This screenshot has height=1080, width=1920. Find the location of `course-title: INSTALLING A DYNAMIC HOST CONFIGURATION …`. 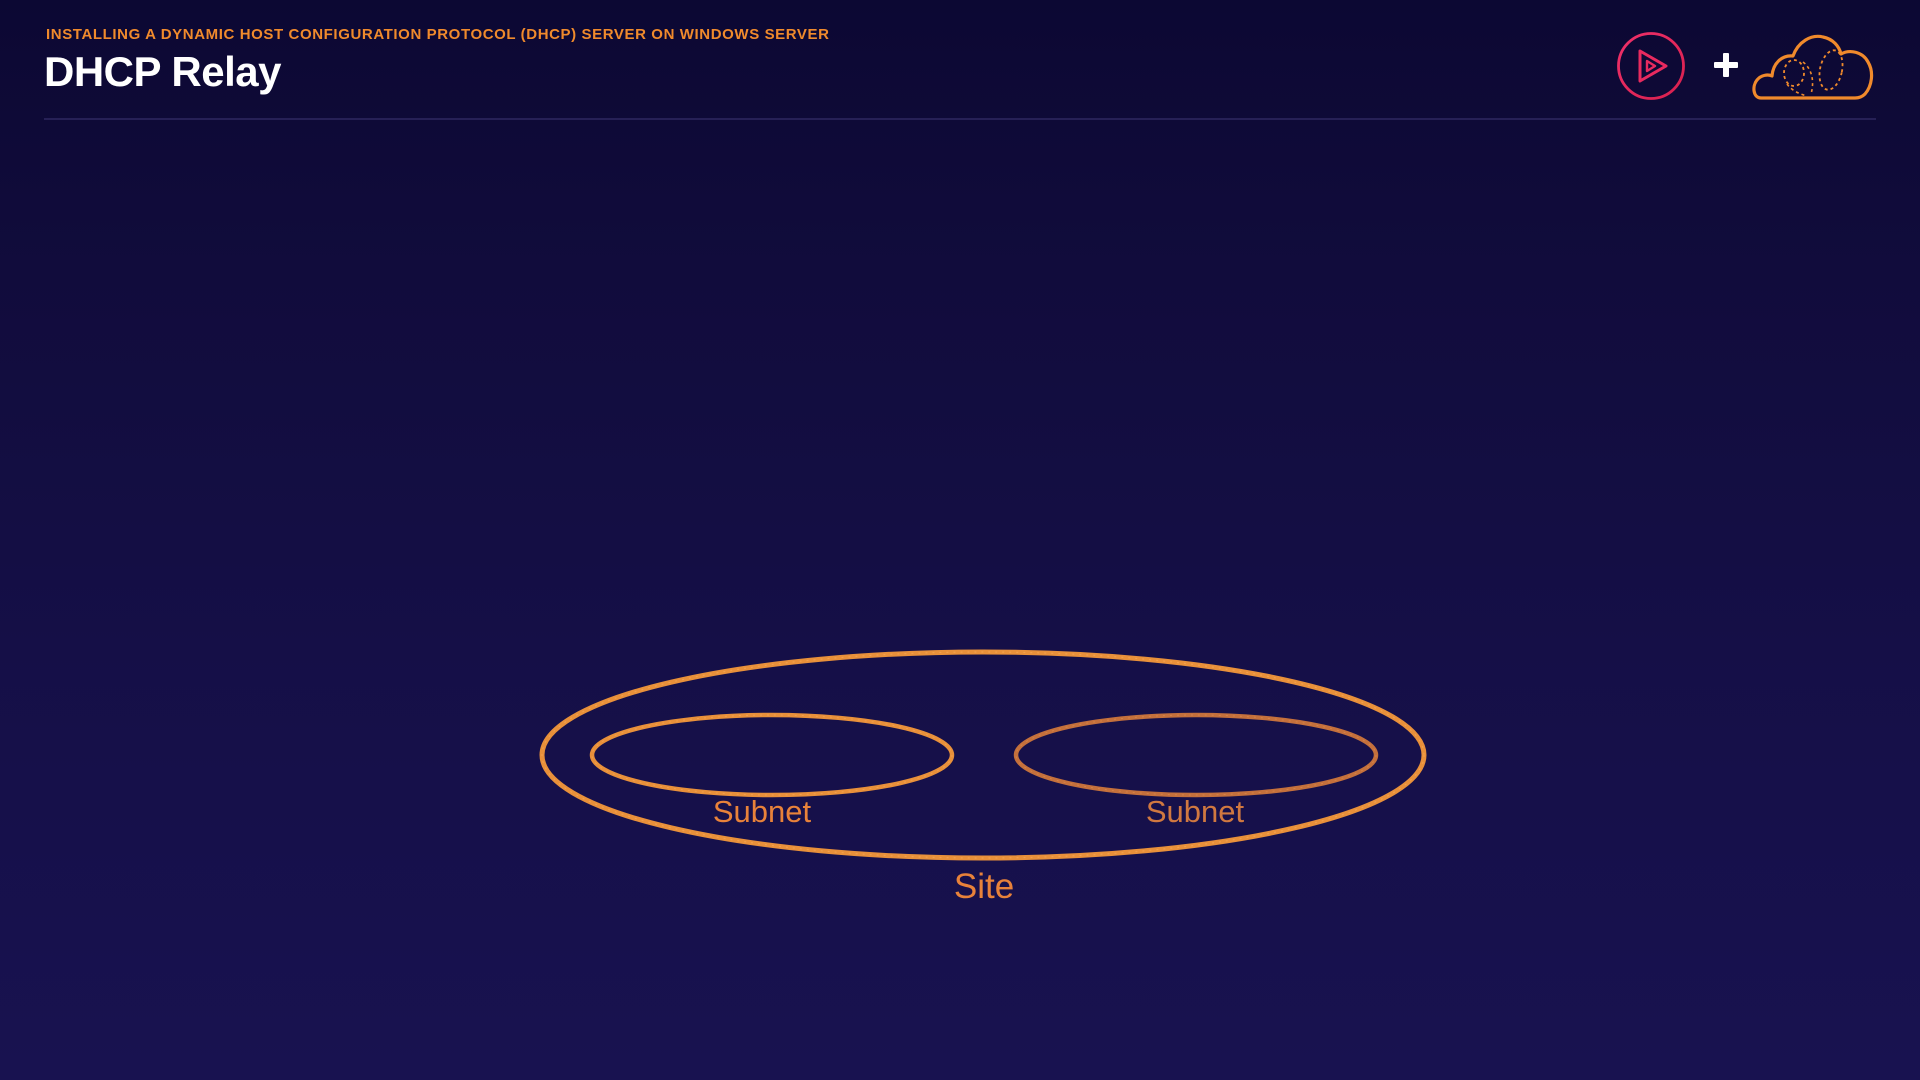

course-title: INSTALLING A DYNAMIC HOST CONFIGURATION … is located at coordinates (438, 34).